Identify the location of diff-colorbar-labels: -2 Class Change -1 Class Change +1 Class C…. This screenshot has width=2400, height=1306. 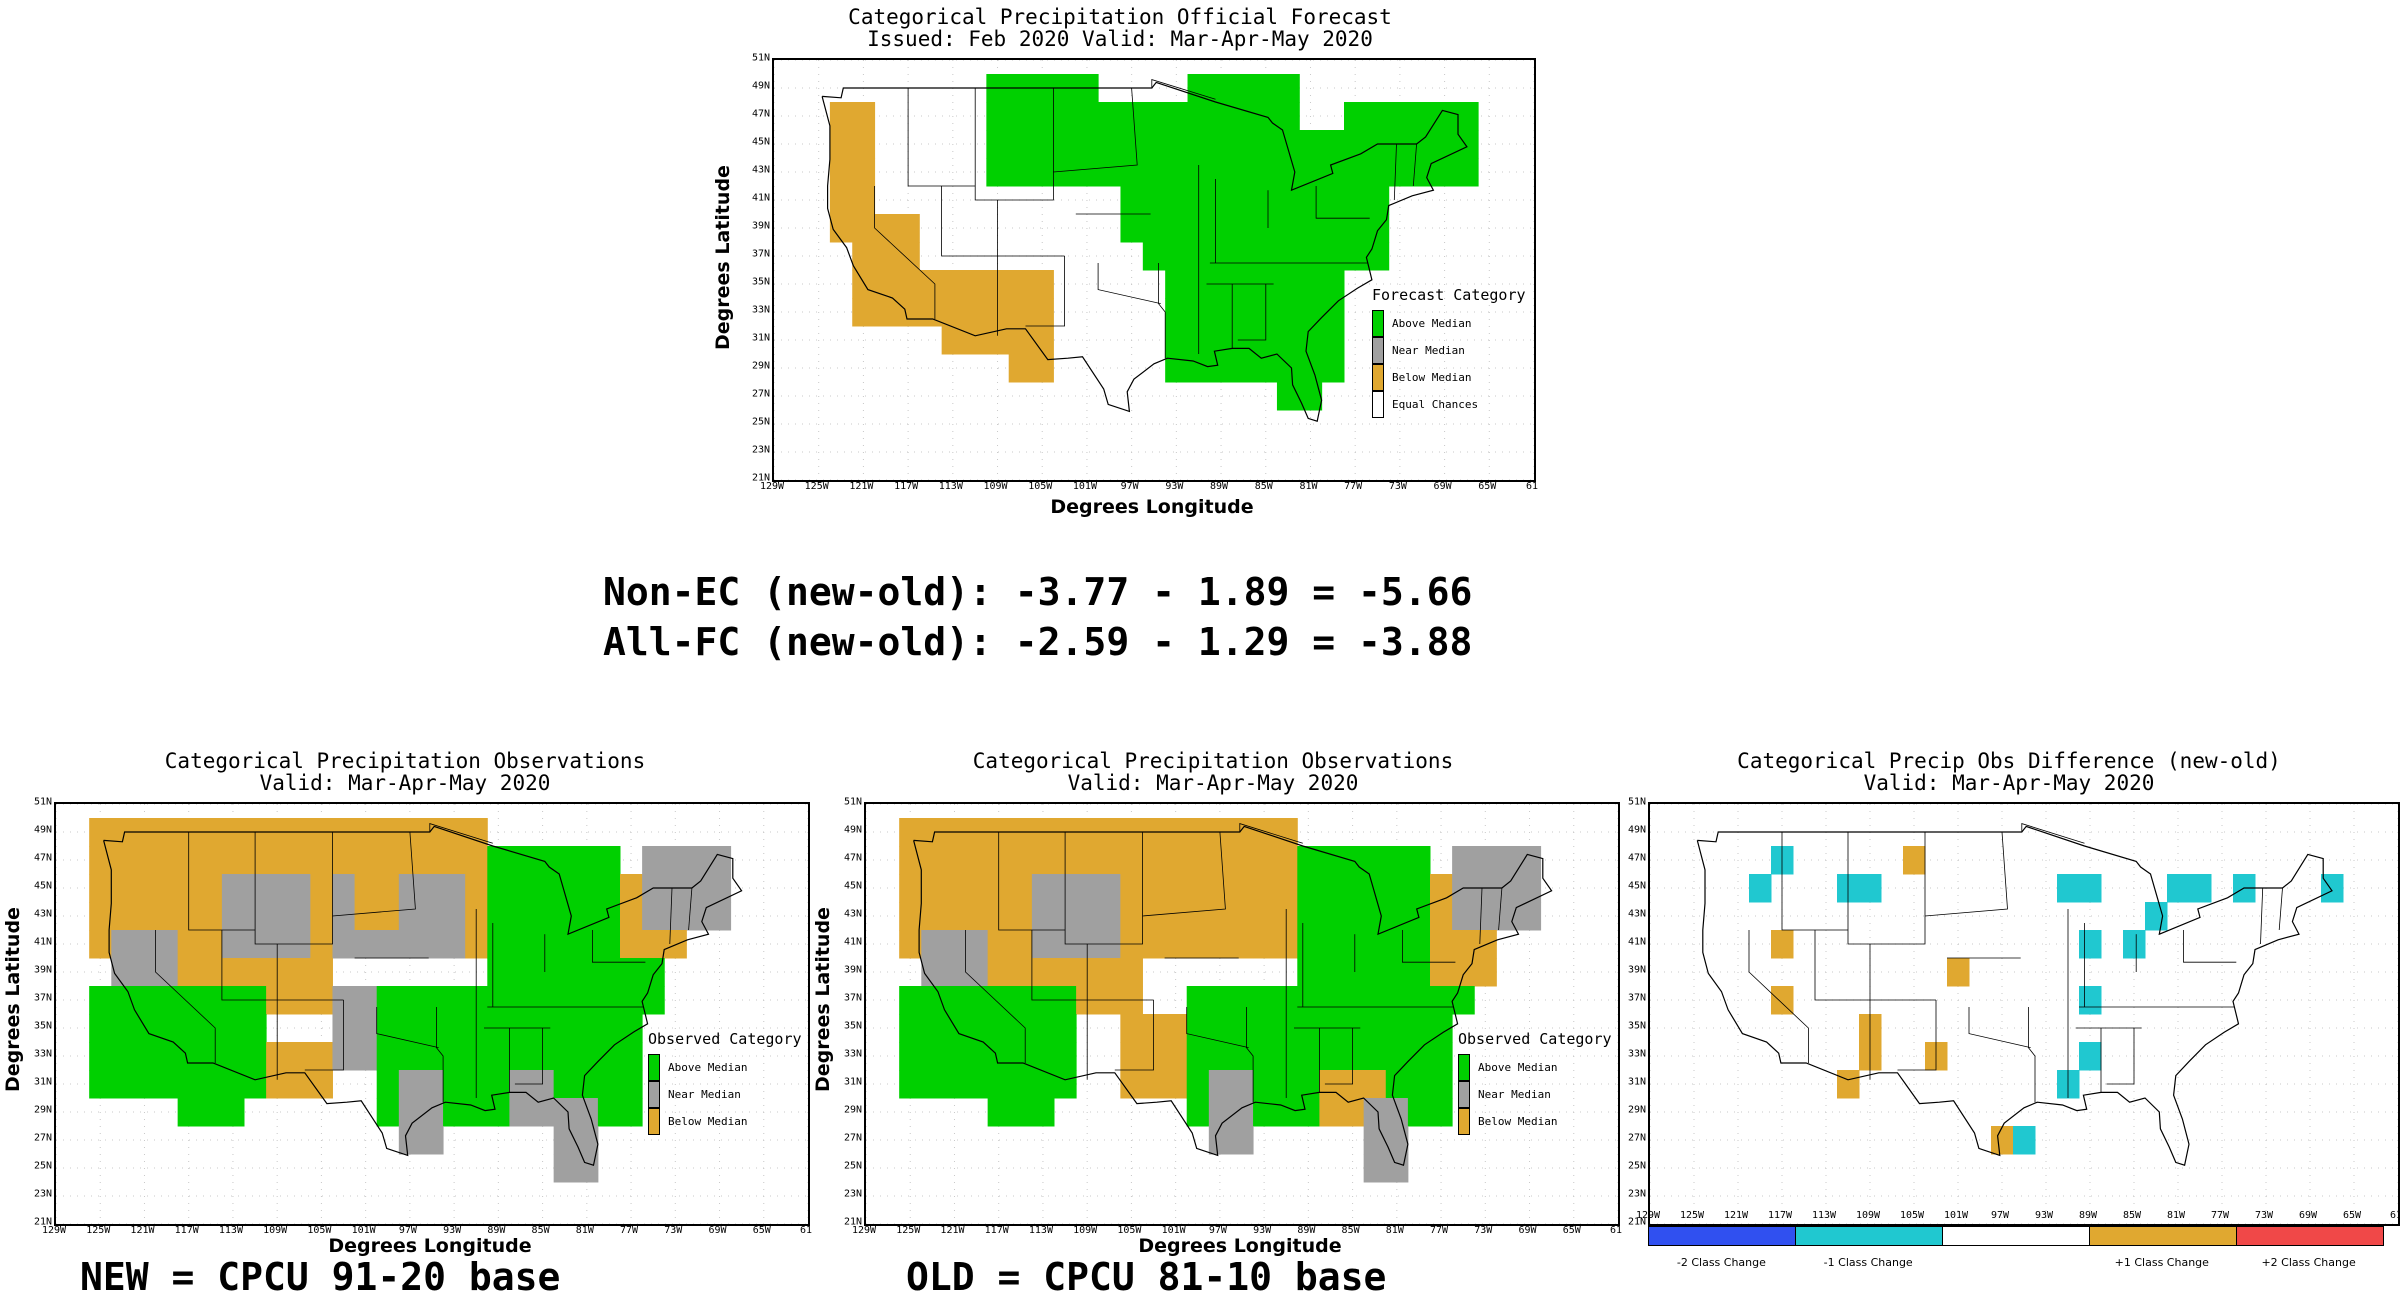
(2015, 1264).